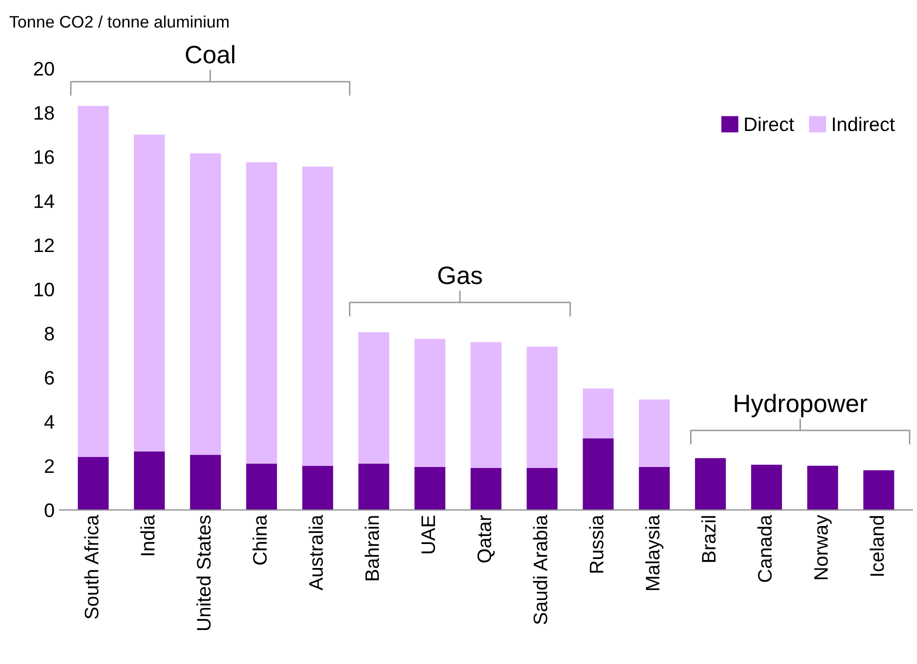 This screenshot has width=917, height=664. I want to click on y-tick-label: 16, so click(44, 157).